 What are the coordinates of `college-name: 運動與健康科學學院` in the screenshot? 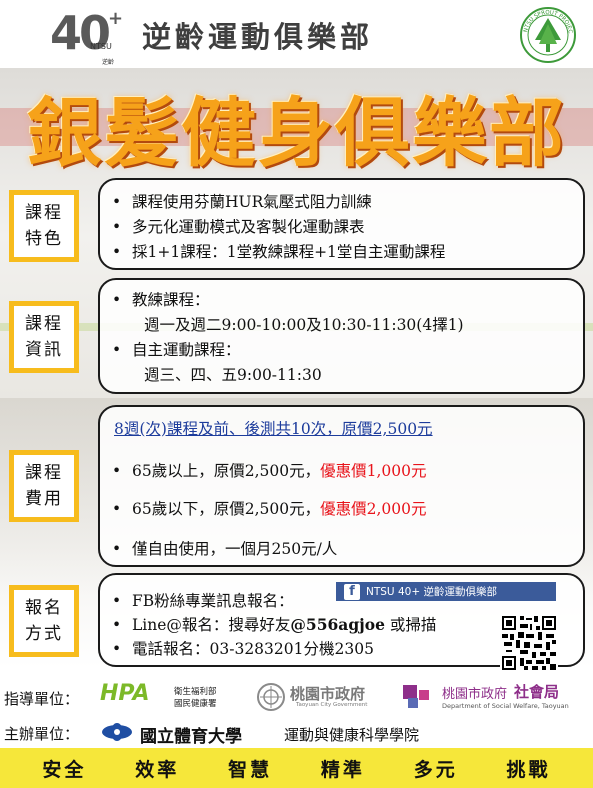 It's located at (352, 735).